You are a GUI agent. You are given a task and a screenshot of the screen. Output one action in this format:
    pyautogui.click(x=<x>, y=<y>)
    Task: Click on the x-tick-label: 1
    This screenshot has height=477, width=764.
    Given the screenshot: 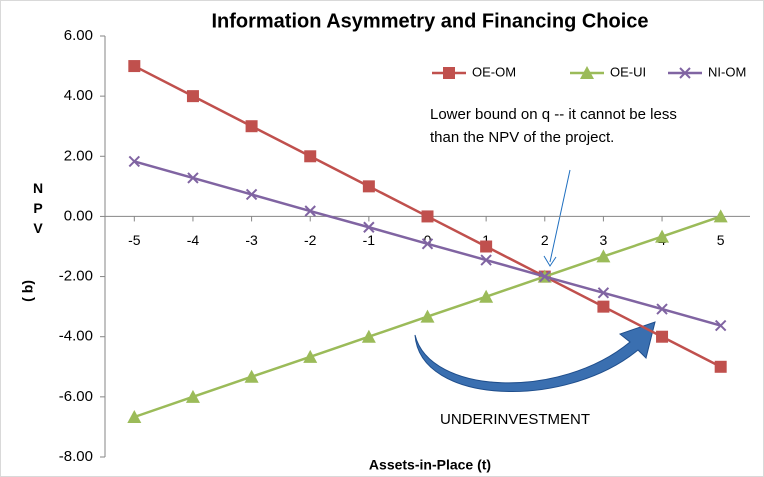 What is the action you would take?
    pyautogui.click(x=486, y=240)
    